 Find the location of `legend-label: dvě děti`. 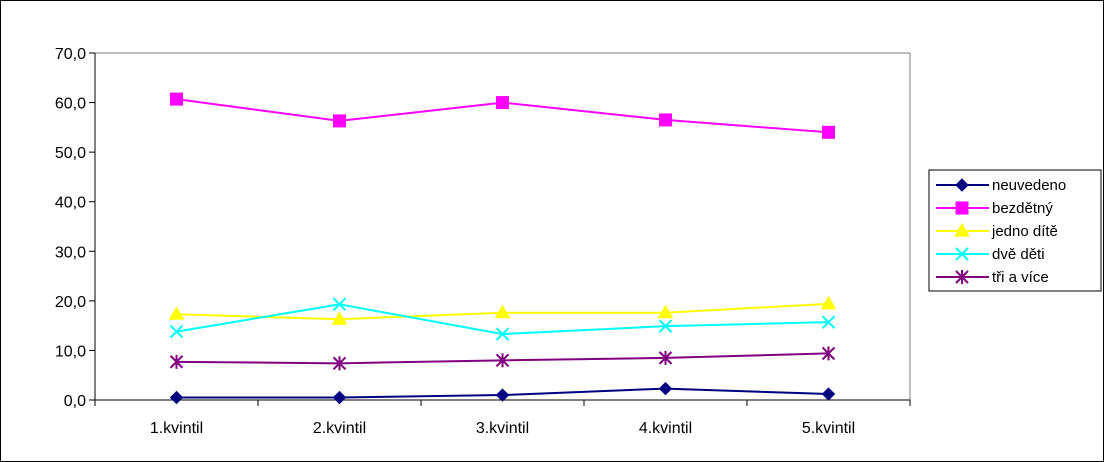

legend-label: dvě děti is located at coordinates (1018, 254).